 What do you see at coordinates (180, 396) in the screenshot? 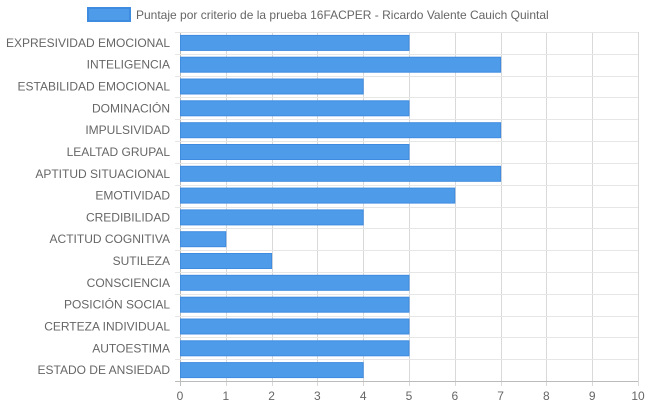
I see `x-tick-label: 0` at bounding box center [180, 396].